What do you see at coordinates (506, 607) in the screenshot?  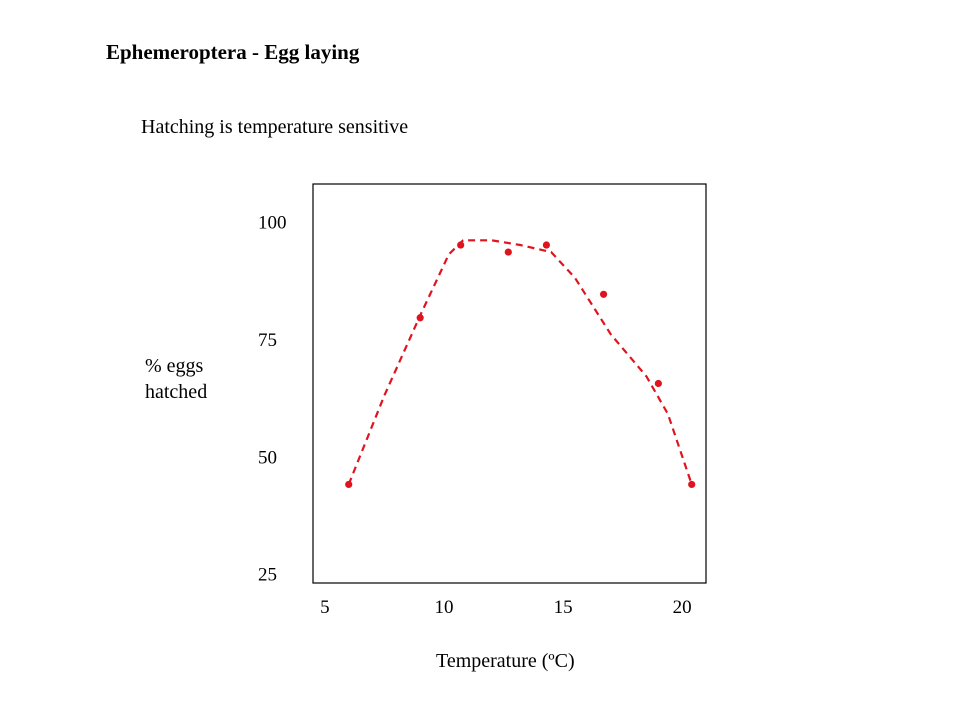 I see `x-tick-labels: 5 10 15 20` at bounding box center [506, 607].